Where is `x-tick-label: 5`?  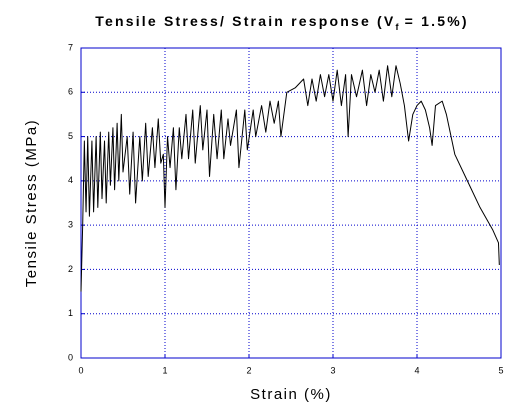 x-tick-label: 5 is located at coordinates (500, 370).